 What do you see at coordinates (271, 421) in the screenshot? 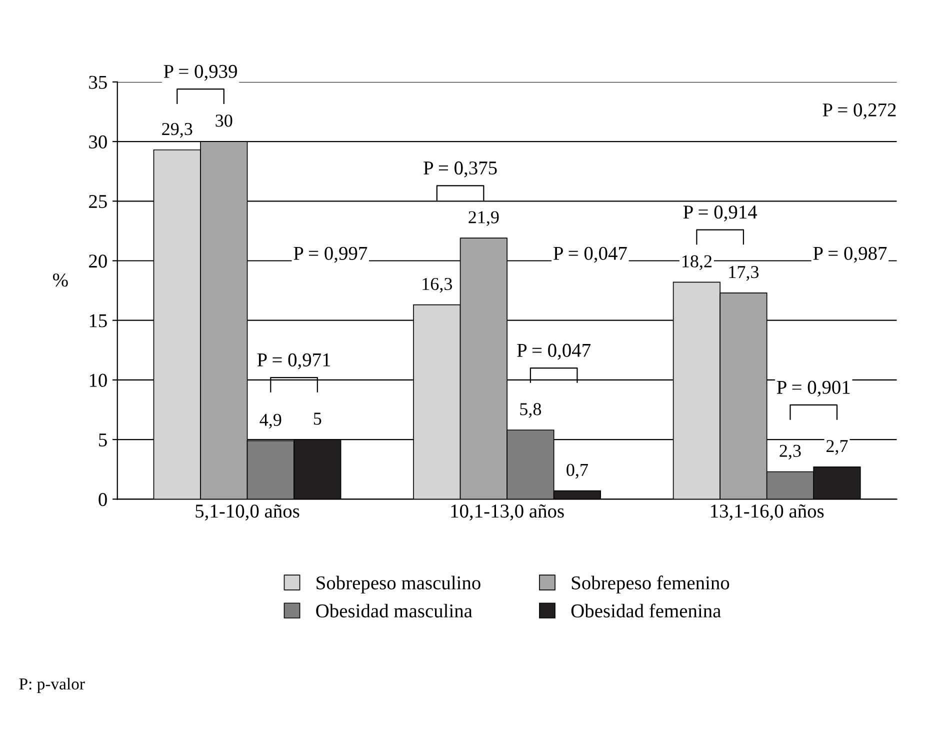
I see `data-label: 4,9` at bounding box center [271, 421].